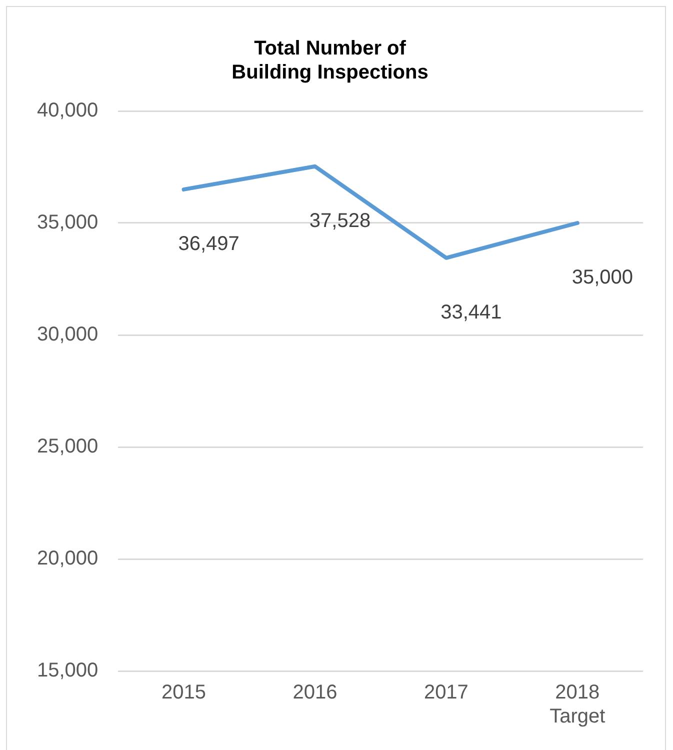 The width and height of the screenshot is (673, 750). What do you see at coordinates (67, 111) in the screenshot?
I see `y-tick-label: 40,000` at bounding box center [67, 111].